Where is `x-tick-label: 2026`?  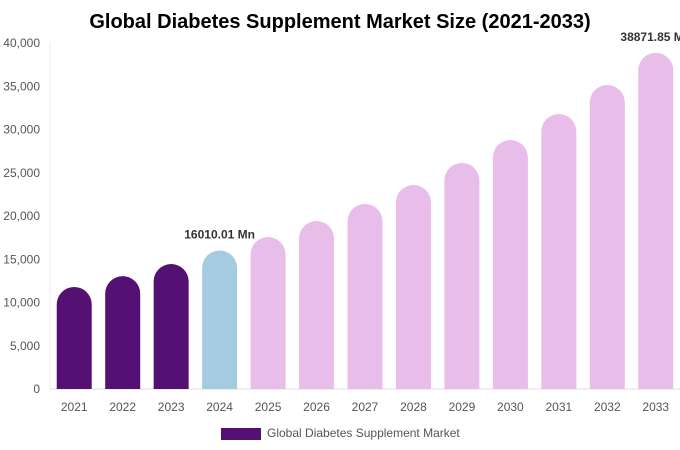
x-tick-label: 2026 is located at coordinates (316, 407).